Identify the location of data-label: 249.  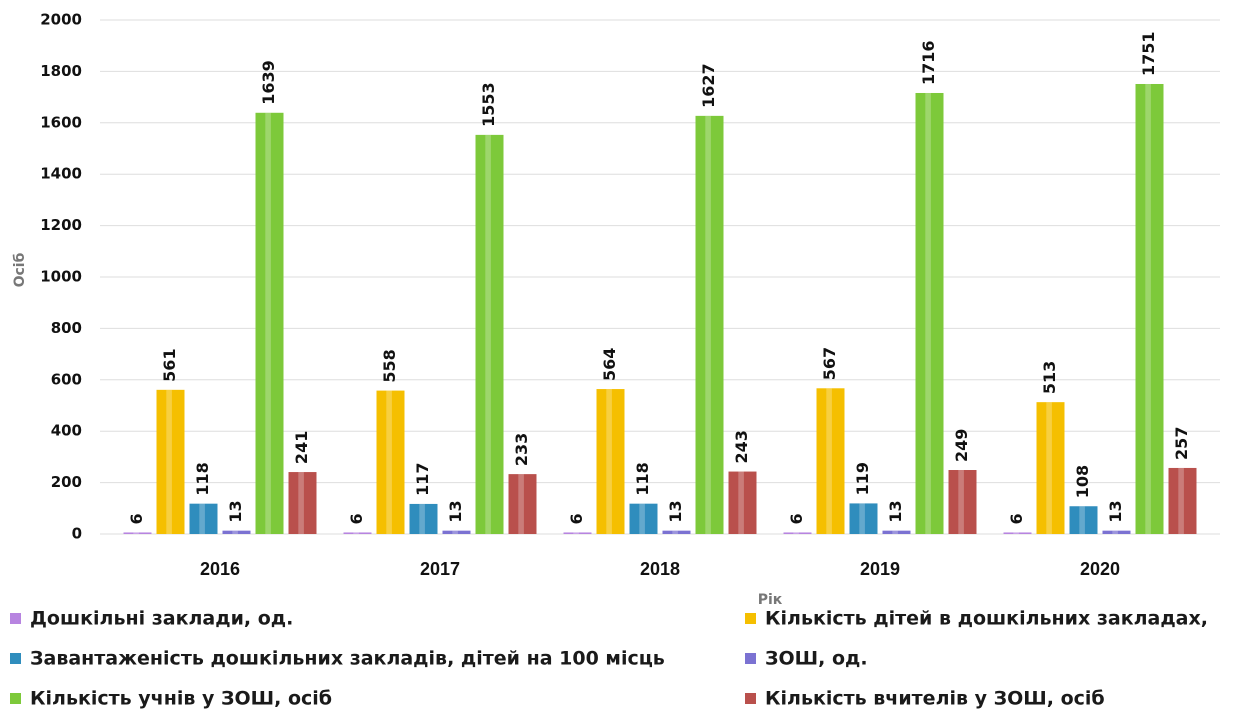
(961, 445).